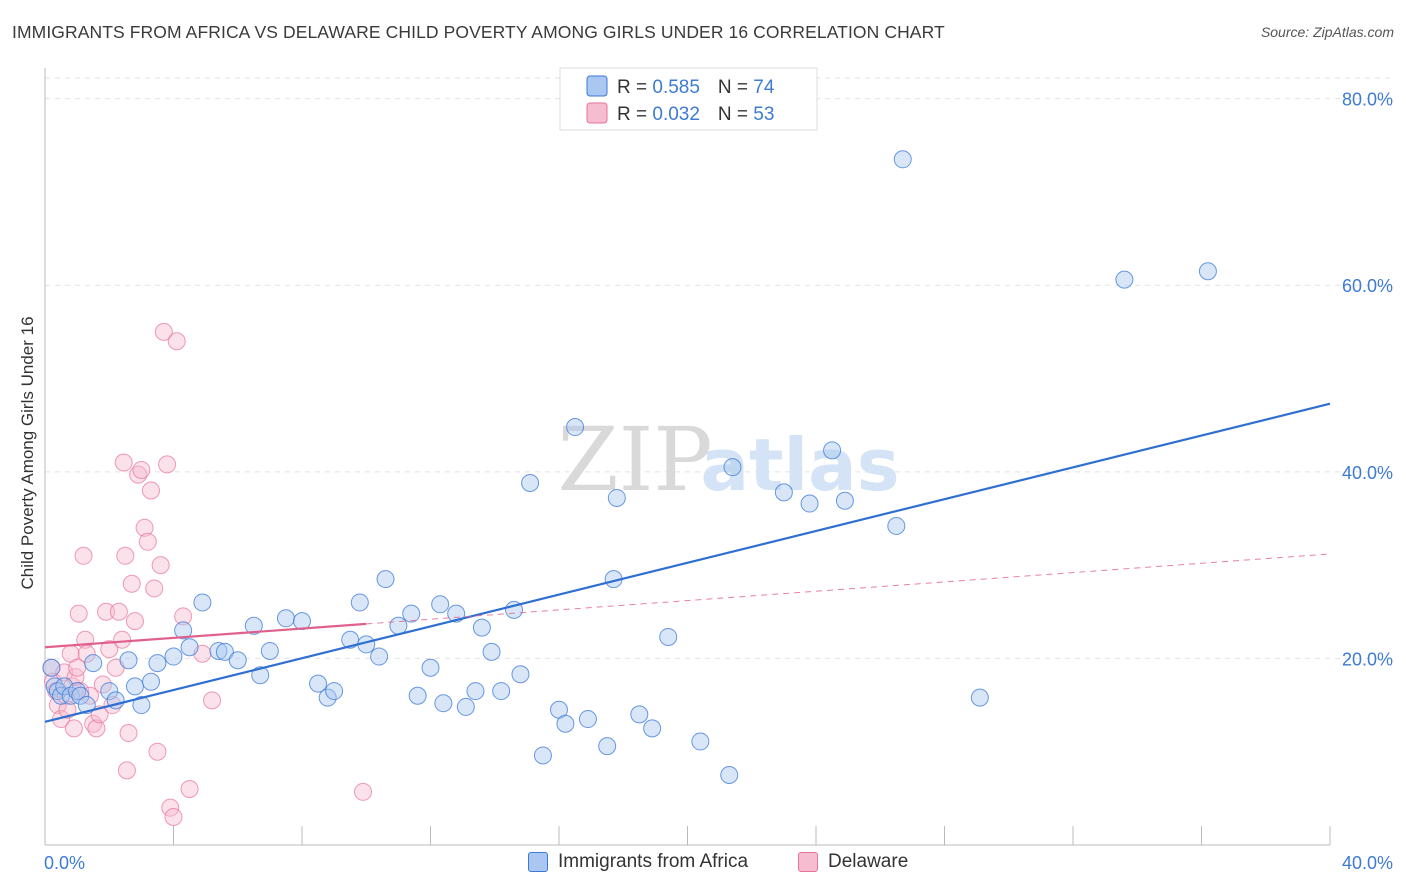  What do you see at coordinates (597, 113) in the screenshot?
I see `stats-swatch-delaware` at bounding box center [597, 113].